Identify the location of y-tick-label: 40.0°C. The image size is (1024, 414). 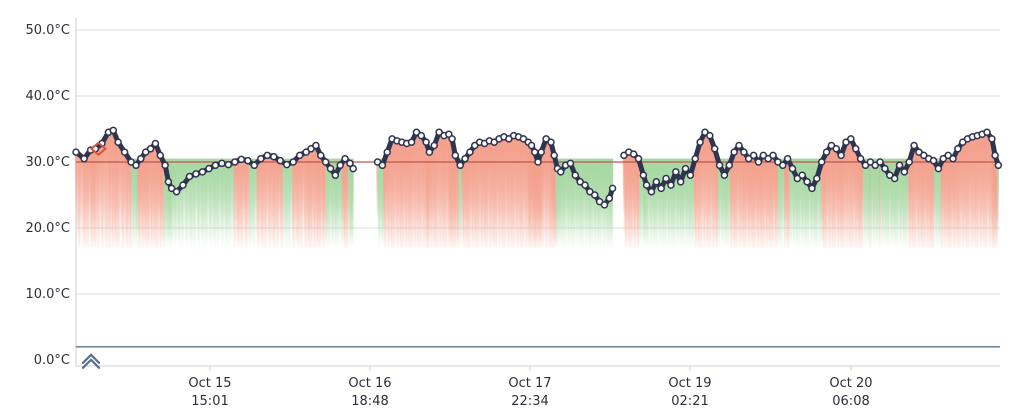
(47, 96).